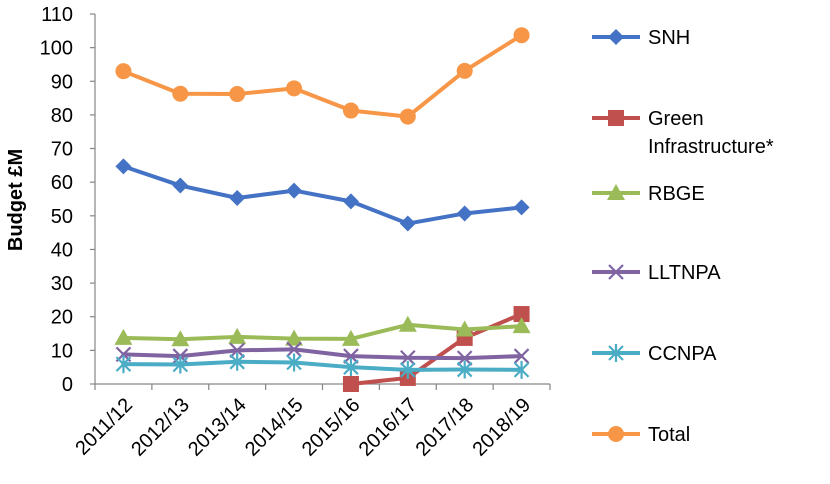 This screenshot has height=484, width=830. Describe the element at coordinates (62, 250) in the screenshot. I see `y-tick-label: 40` at that location.